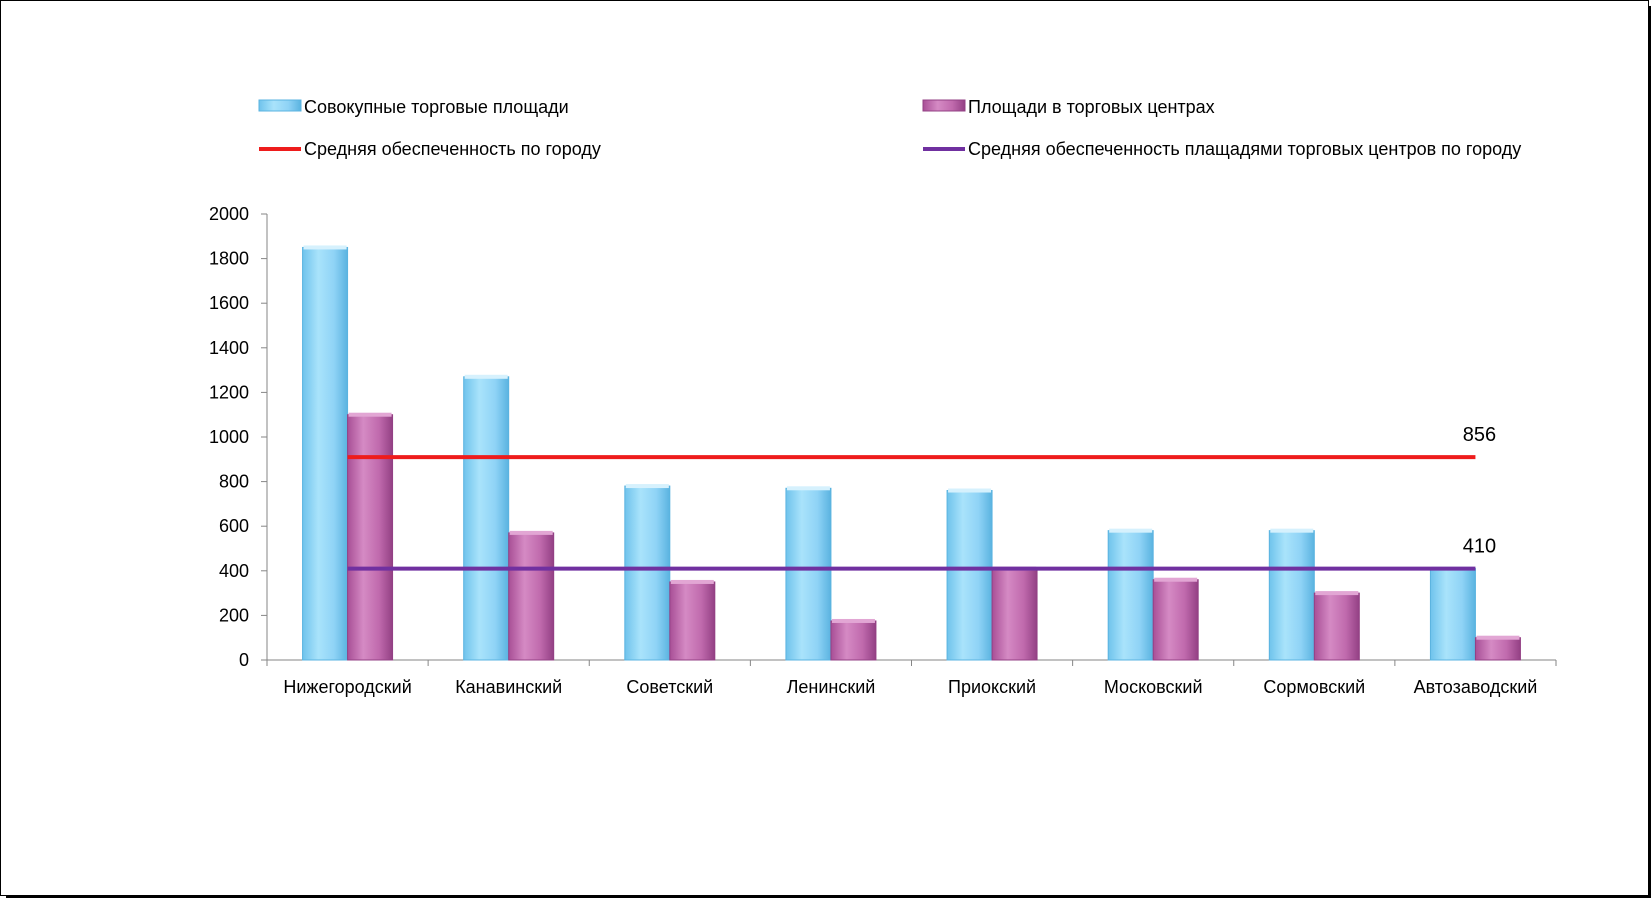 This screenshot has width=1651, height=900. I want to click on y-tick-label: 200, so click(234, 615).